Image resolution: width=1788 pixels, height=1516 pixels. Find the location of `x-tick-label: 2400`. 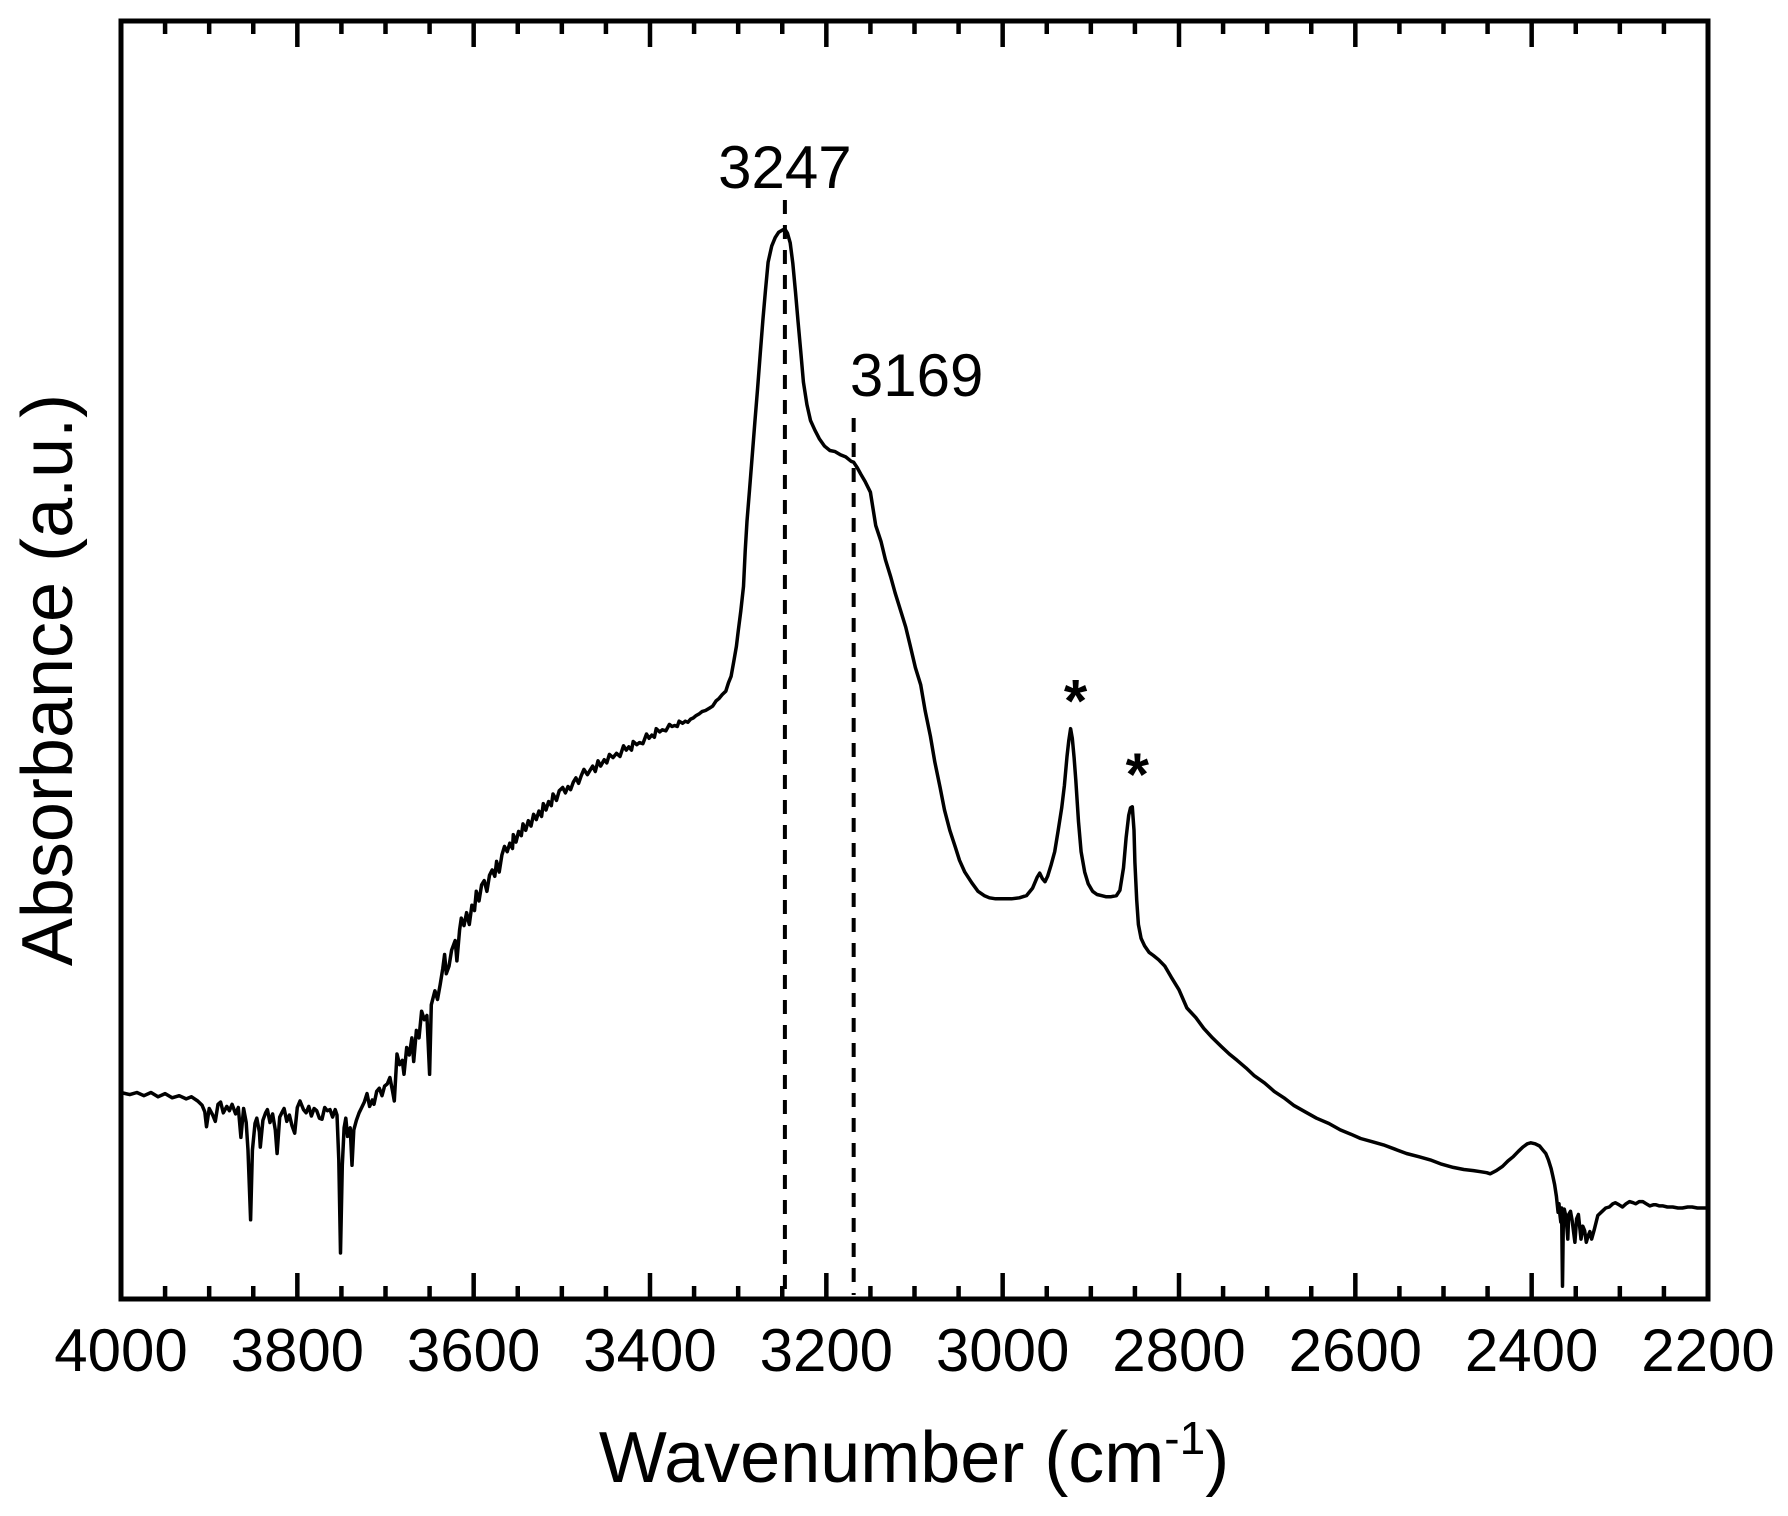

x-tick-label: 2400 is located at coordinates (1531, 1350).